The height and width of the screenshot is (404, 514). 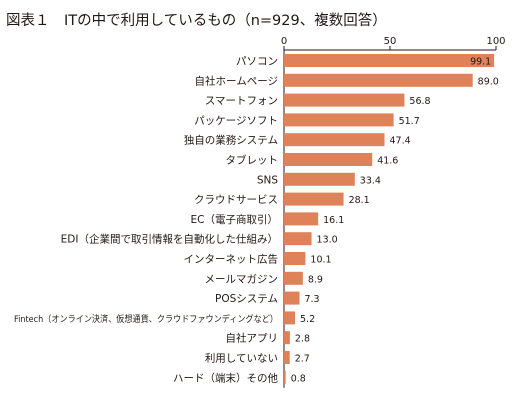 I want to click on value-label: 56.8, so click(x=419, y=101).